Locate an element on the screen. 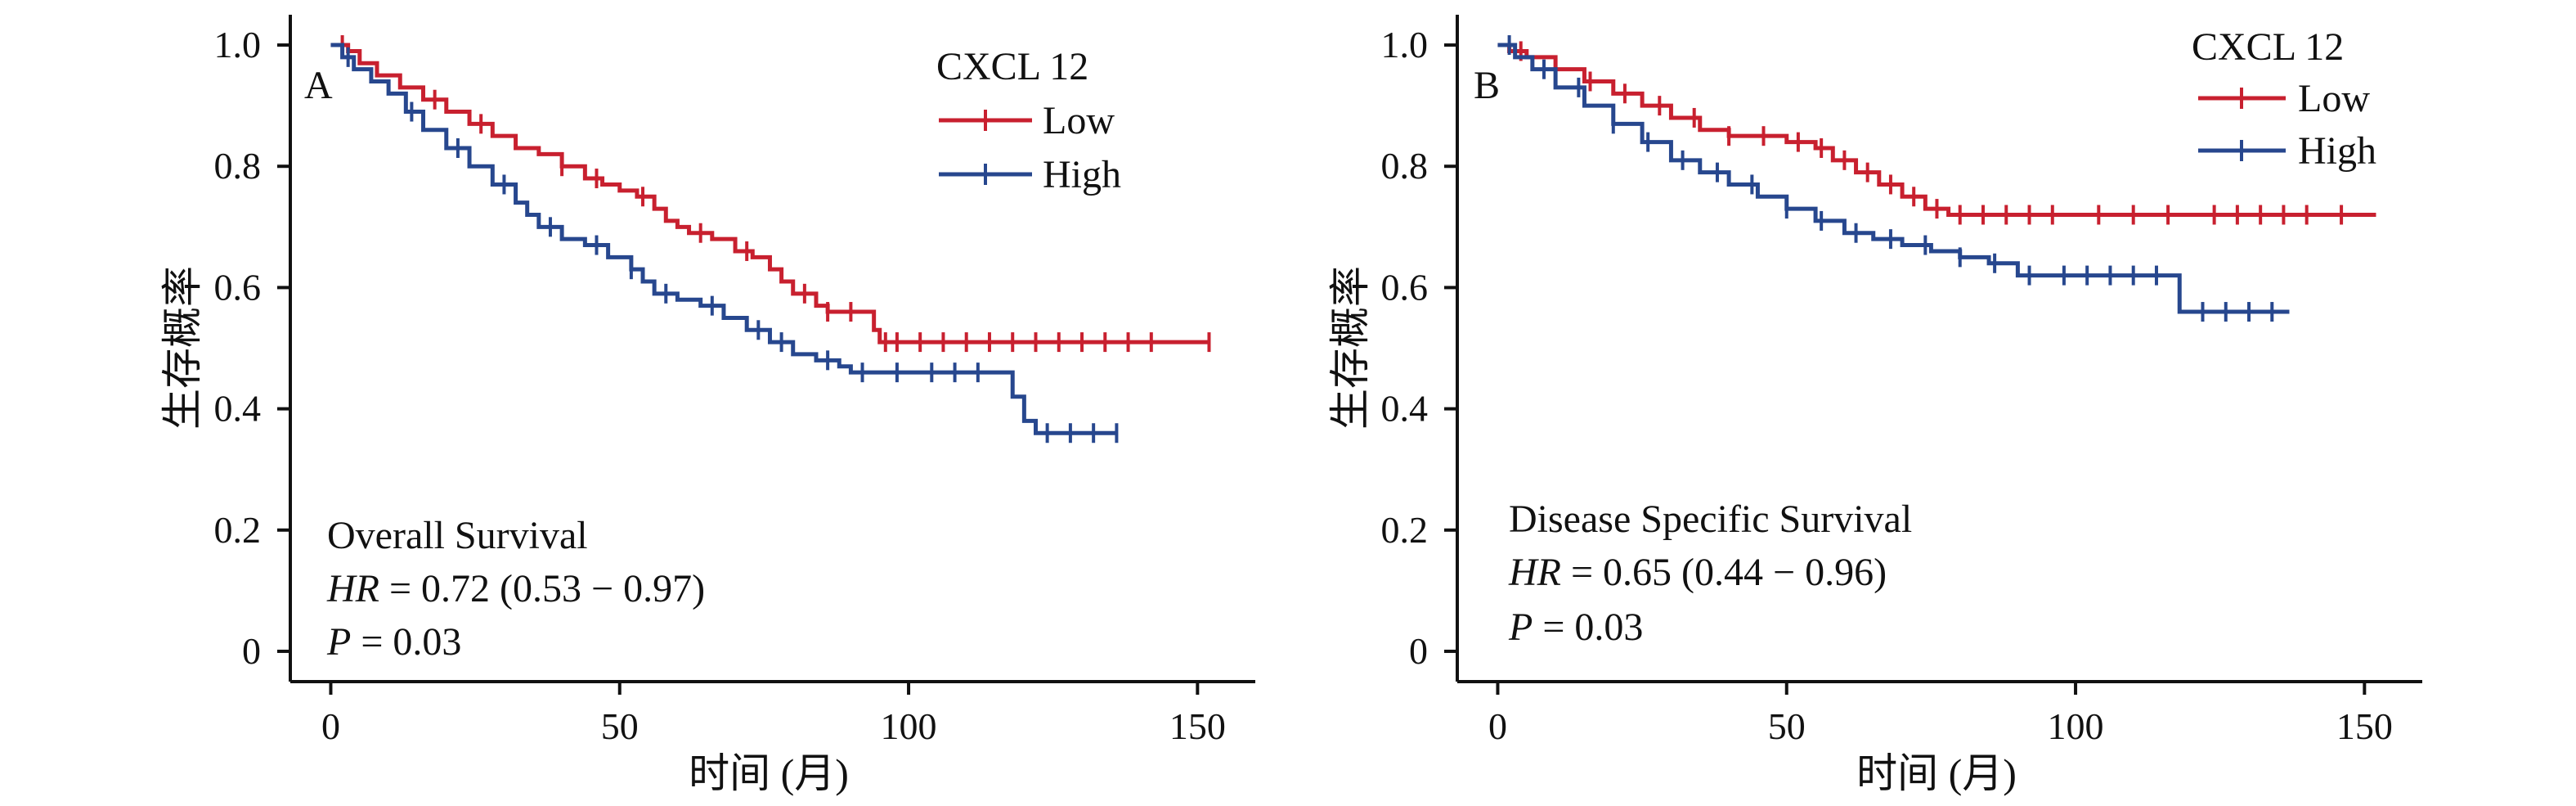  panel-a-x-axis-title: 时间 (月) is located at coordinates (769, 773).